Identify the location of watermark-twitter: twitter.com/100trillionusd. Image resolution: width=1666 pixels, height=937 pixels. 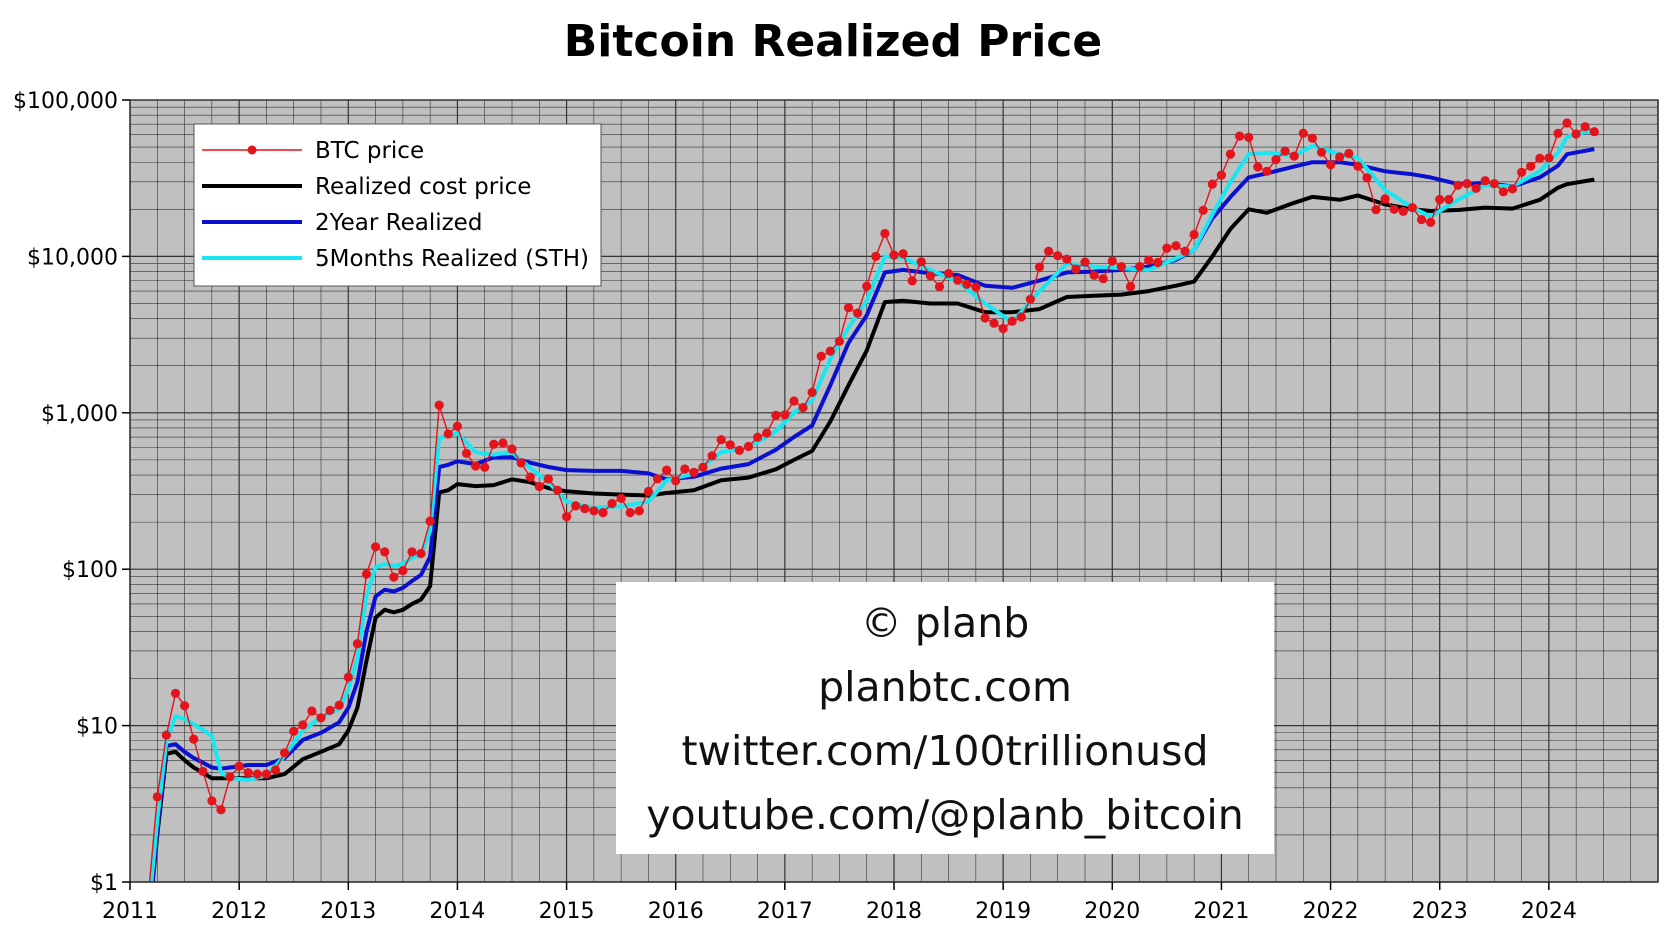
(944, 751).